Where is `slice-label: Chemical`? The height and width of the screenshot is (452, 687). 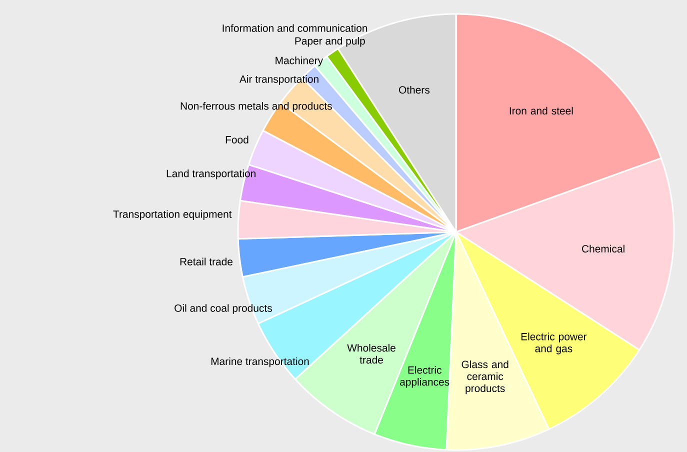 slice-label: Chemical is located at coordinates (603, 248).